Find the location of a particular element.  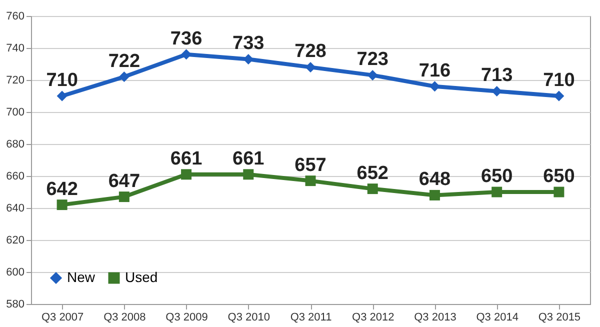

data-label: 647 is located at coordinates (124, 181).